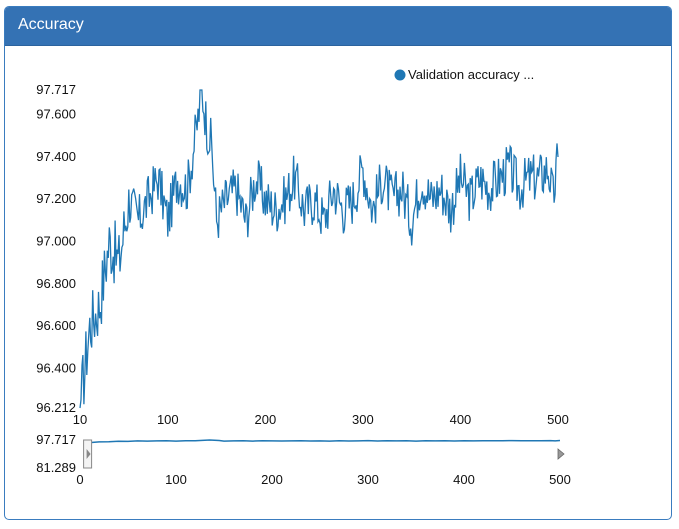 This screenshot has width=679, height=529. I want to click on navigator-y-min-label: 81.289, so click(56, 467).